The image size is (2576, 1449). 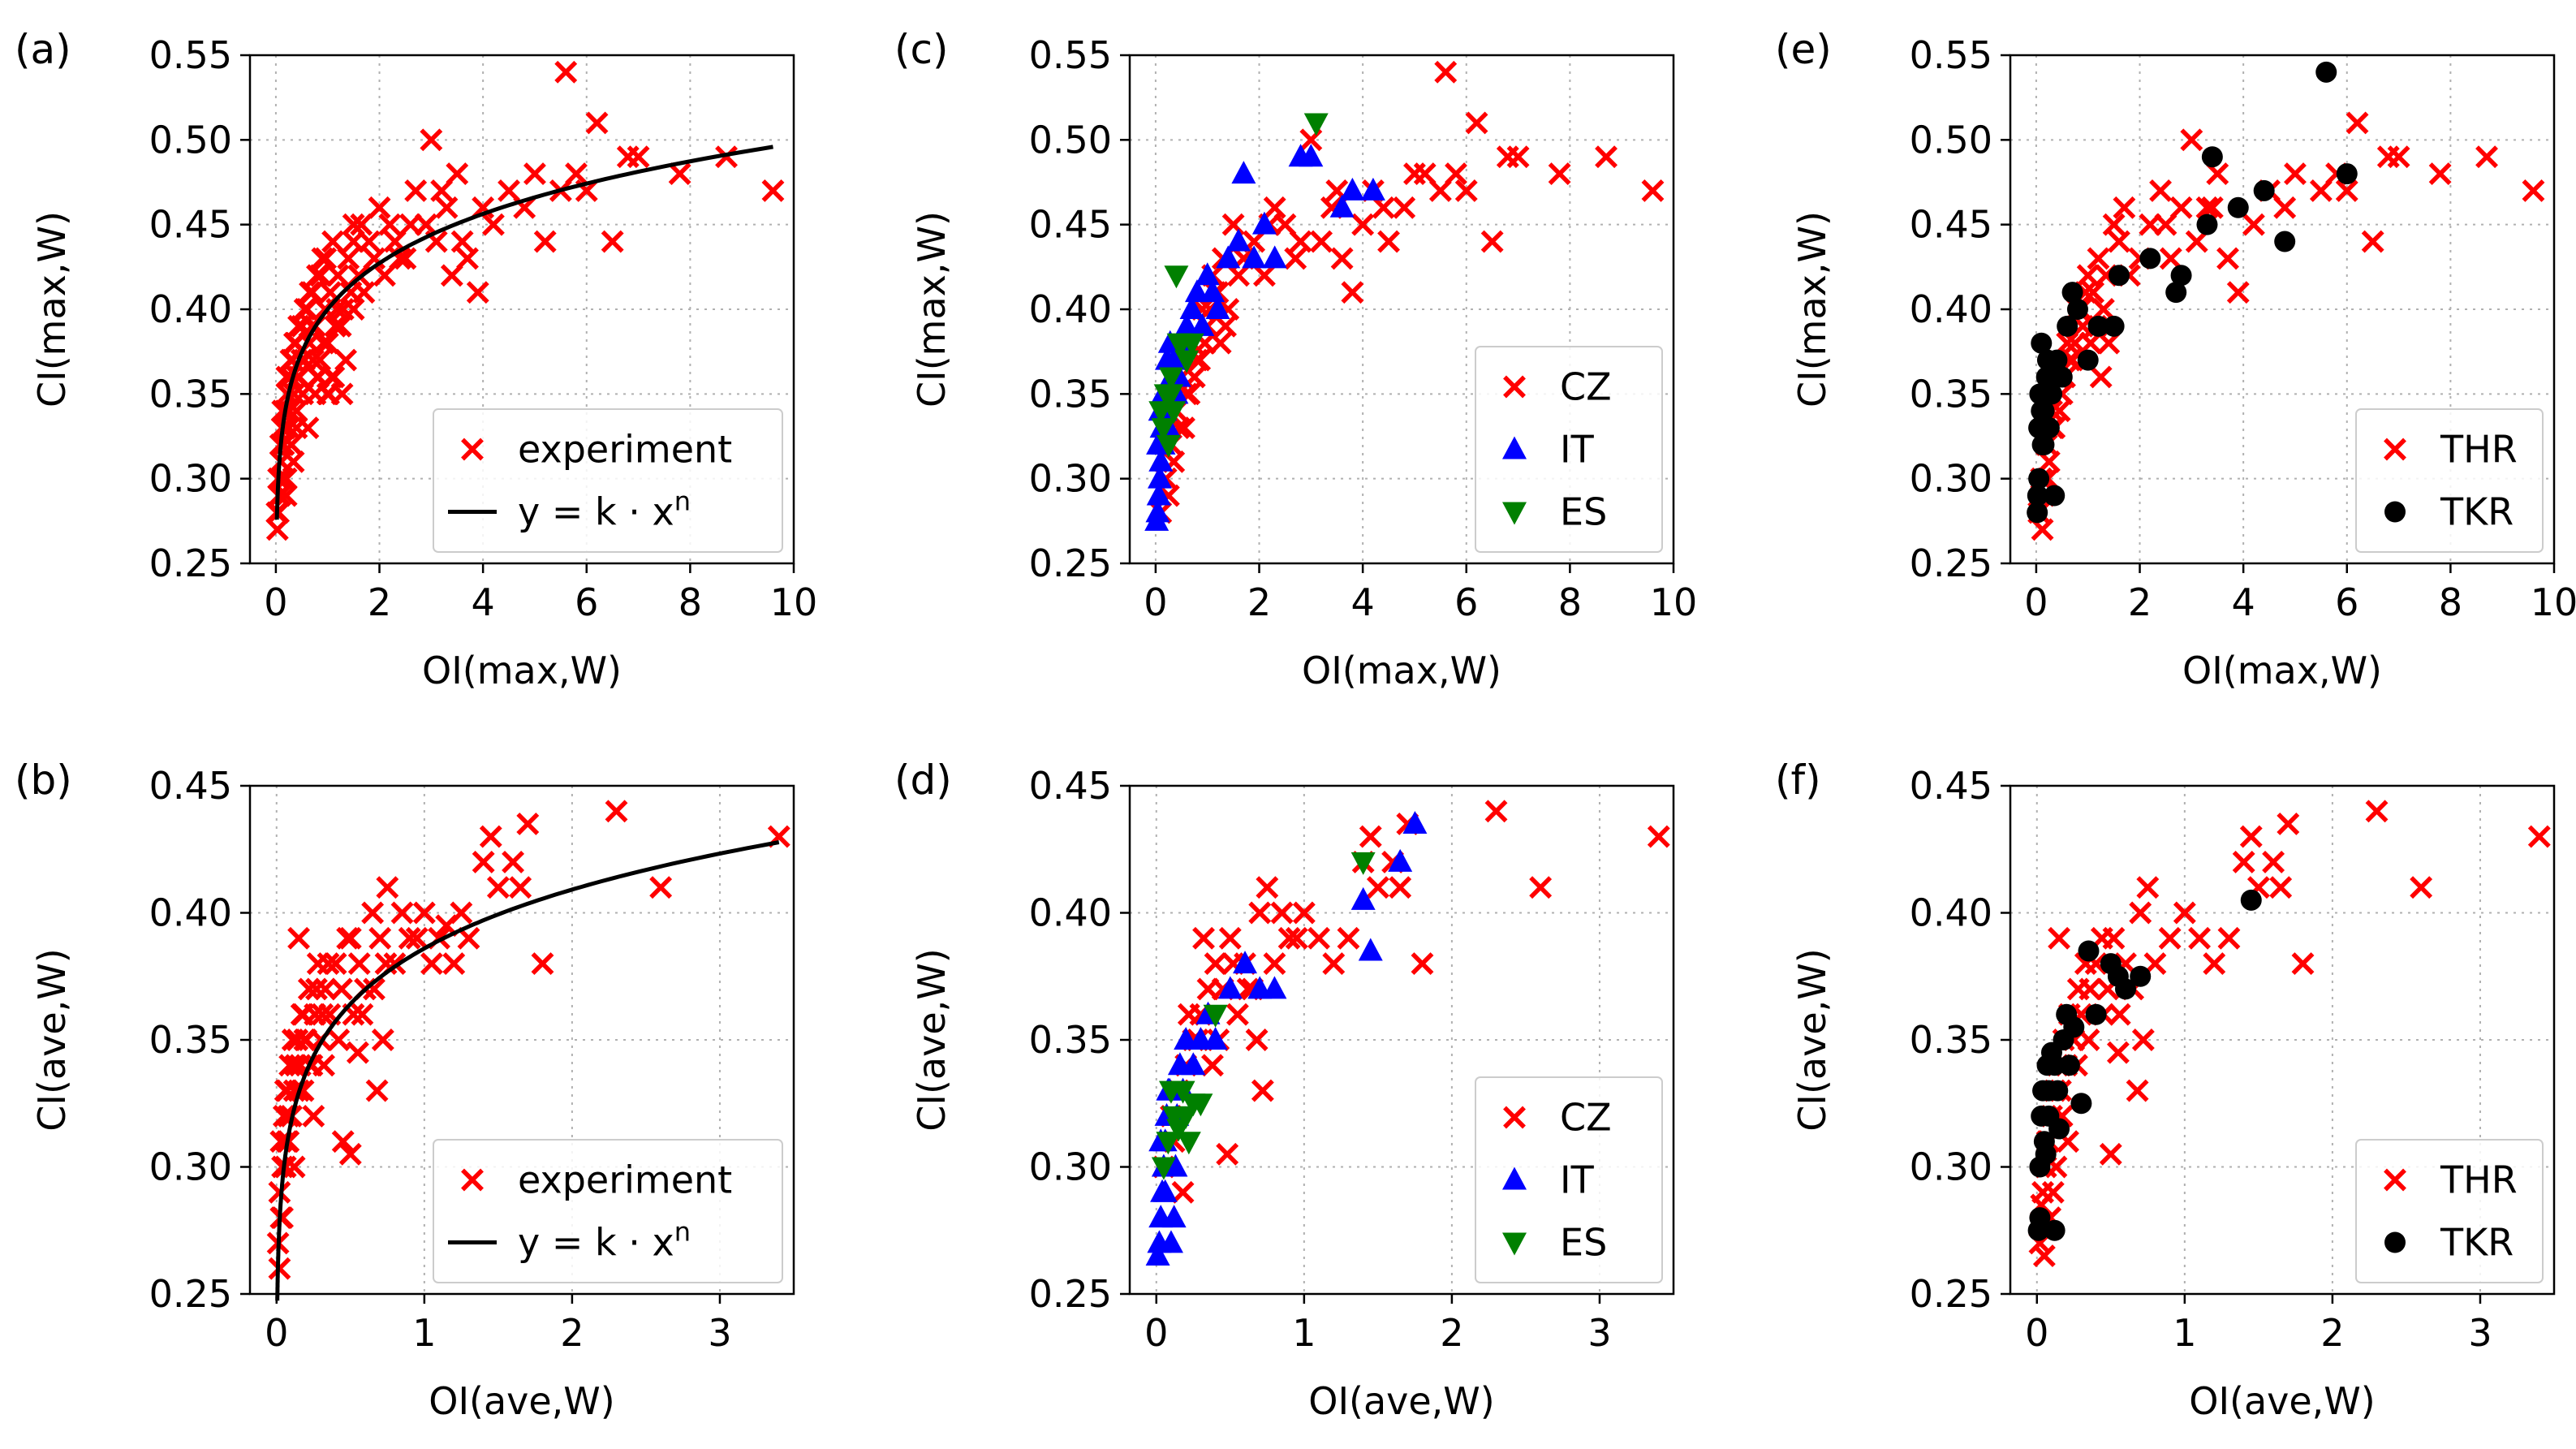 What do you see at coordinates (2479, 1180) in the screenshot?
I see `legend-label: THR` at bounding box center [2479, 1180].